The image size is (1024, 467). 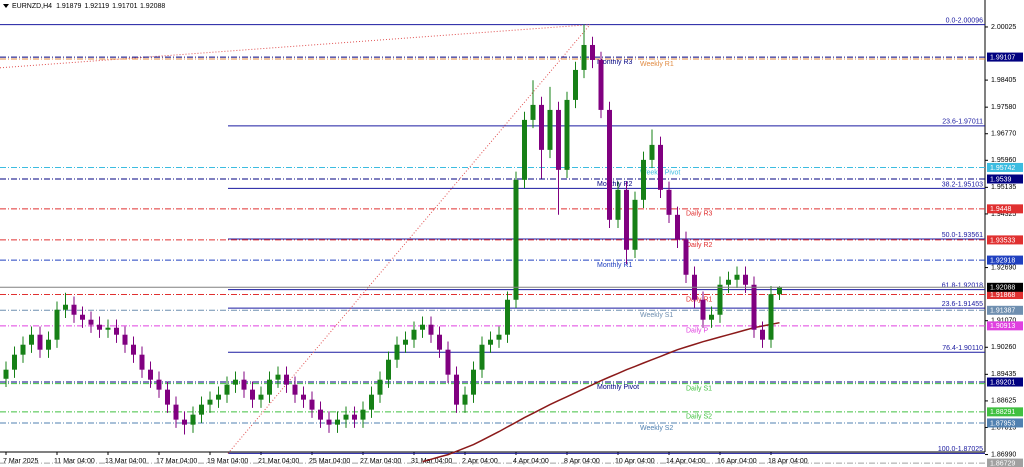 What do you see at coordinates (582, 461) in the screenshot?
I see `x-tick-label: 8 Apr 04:00` at bounding box center [582, 461].